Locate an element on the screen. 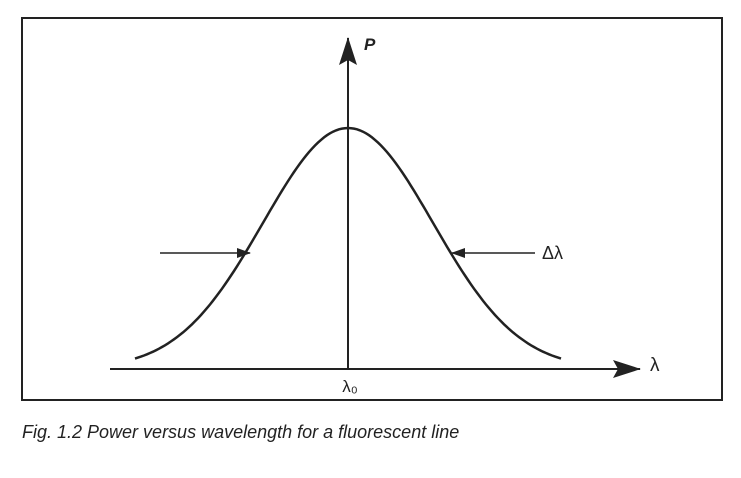  width-label: Δλ is located at coordinates (552, 253).